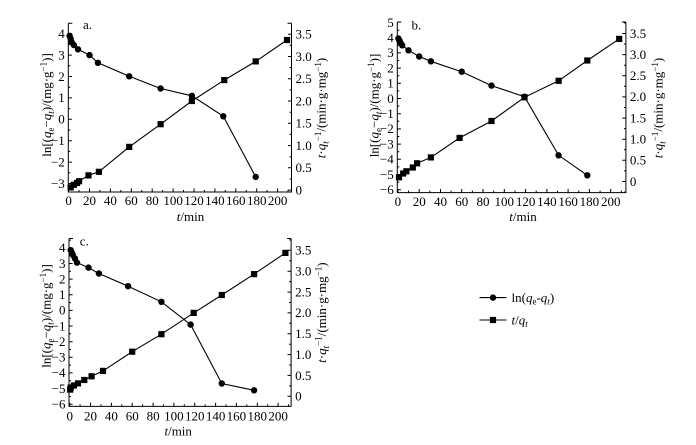 This screenshot has height=445, width=696. I want to click on svg-text: c., so click(84, 241).